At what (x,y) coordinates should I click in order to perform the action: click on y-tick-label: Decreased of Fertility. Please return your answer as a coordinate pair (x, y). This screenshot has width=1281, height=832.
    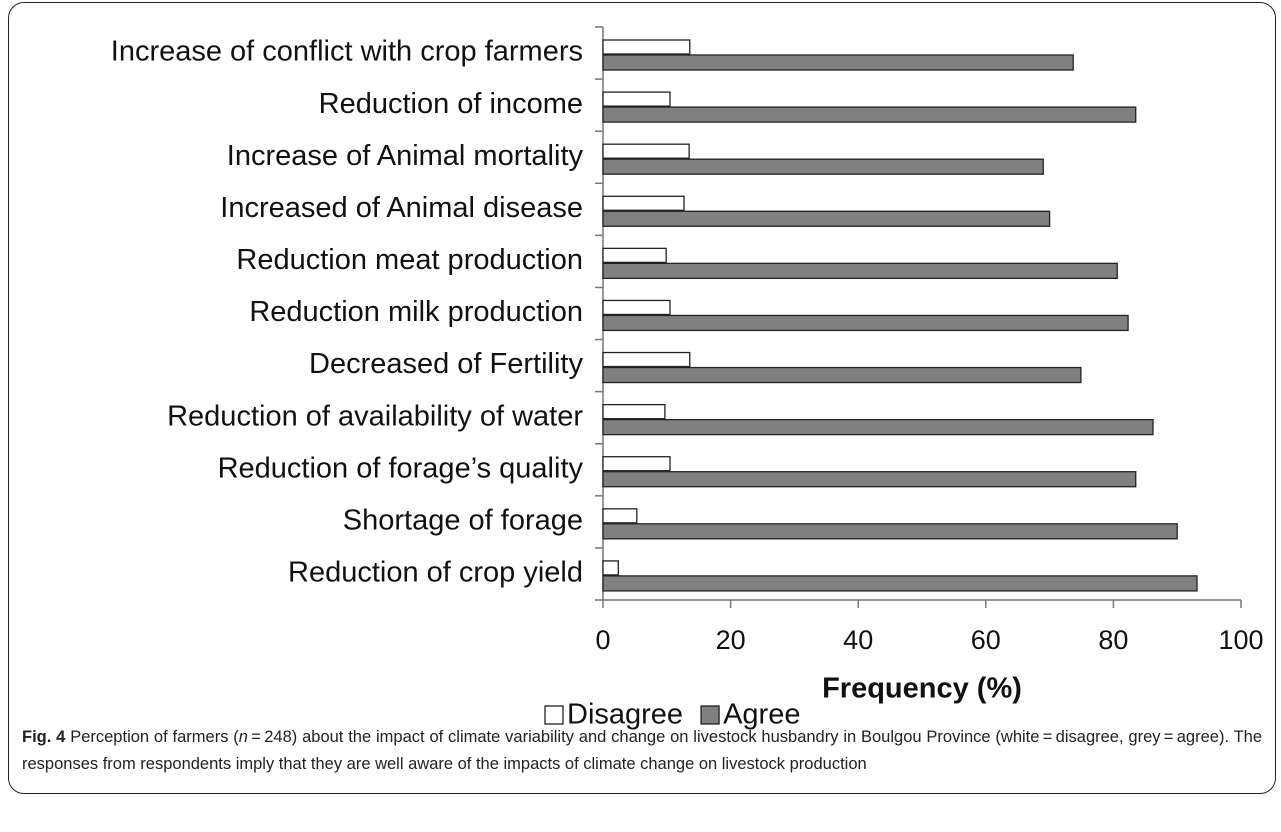
    Looking at the image, I should click on (446, 364).